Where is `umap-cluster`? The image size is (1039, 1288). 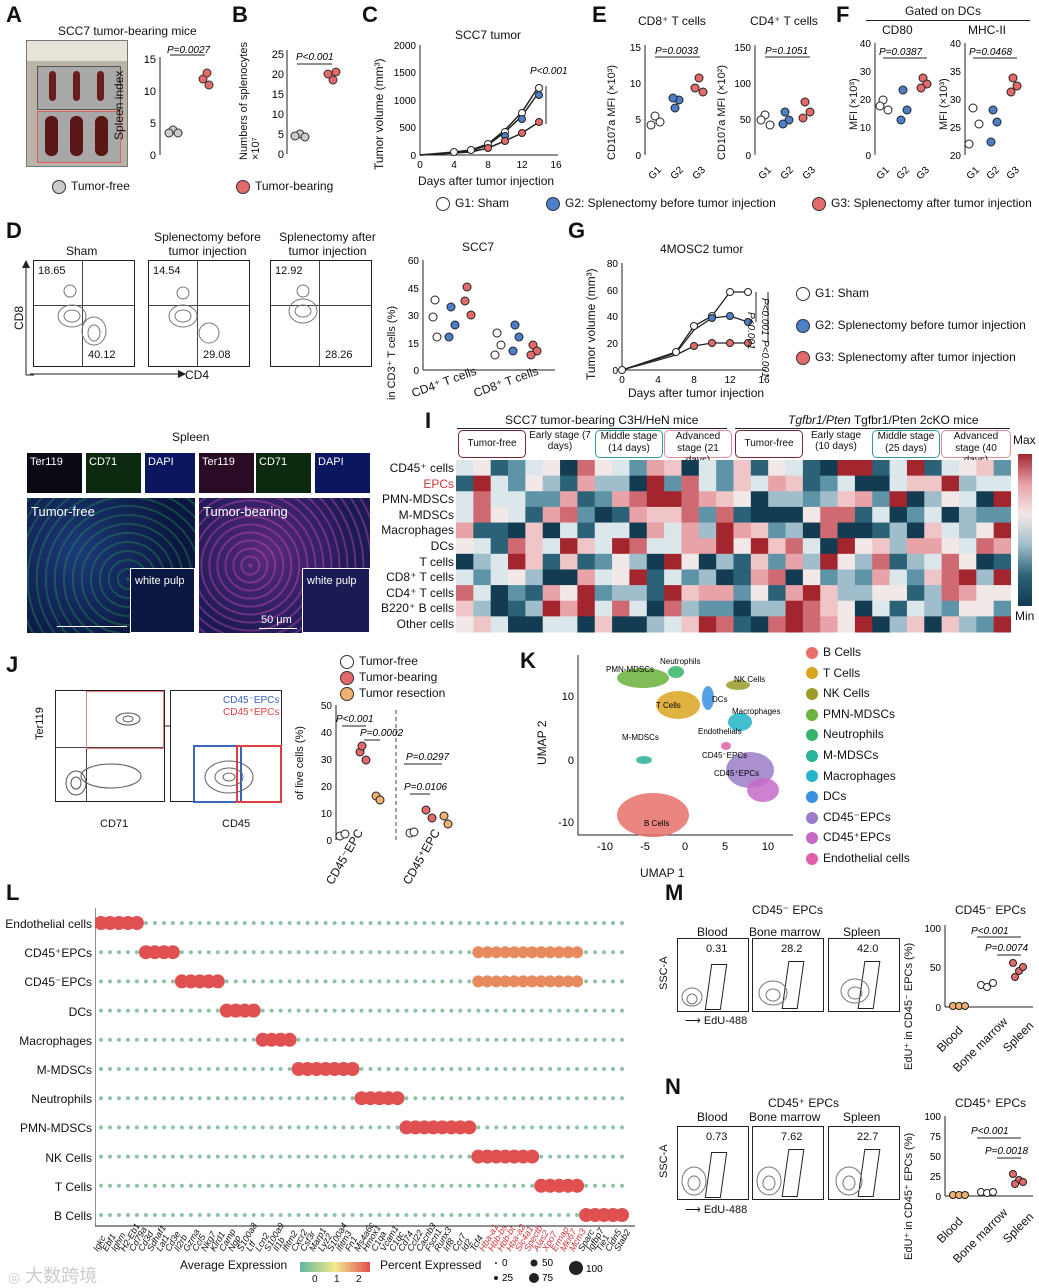 umap-cluster is located at coordinates (678, 705).